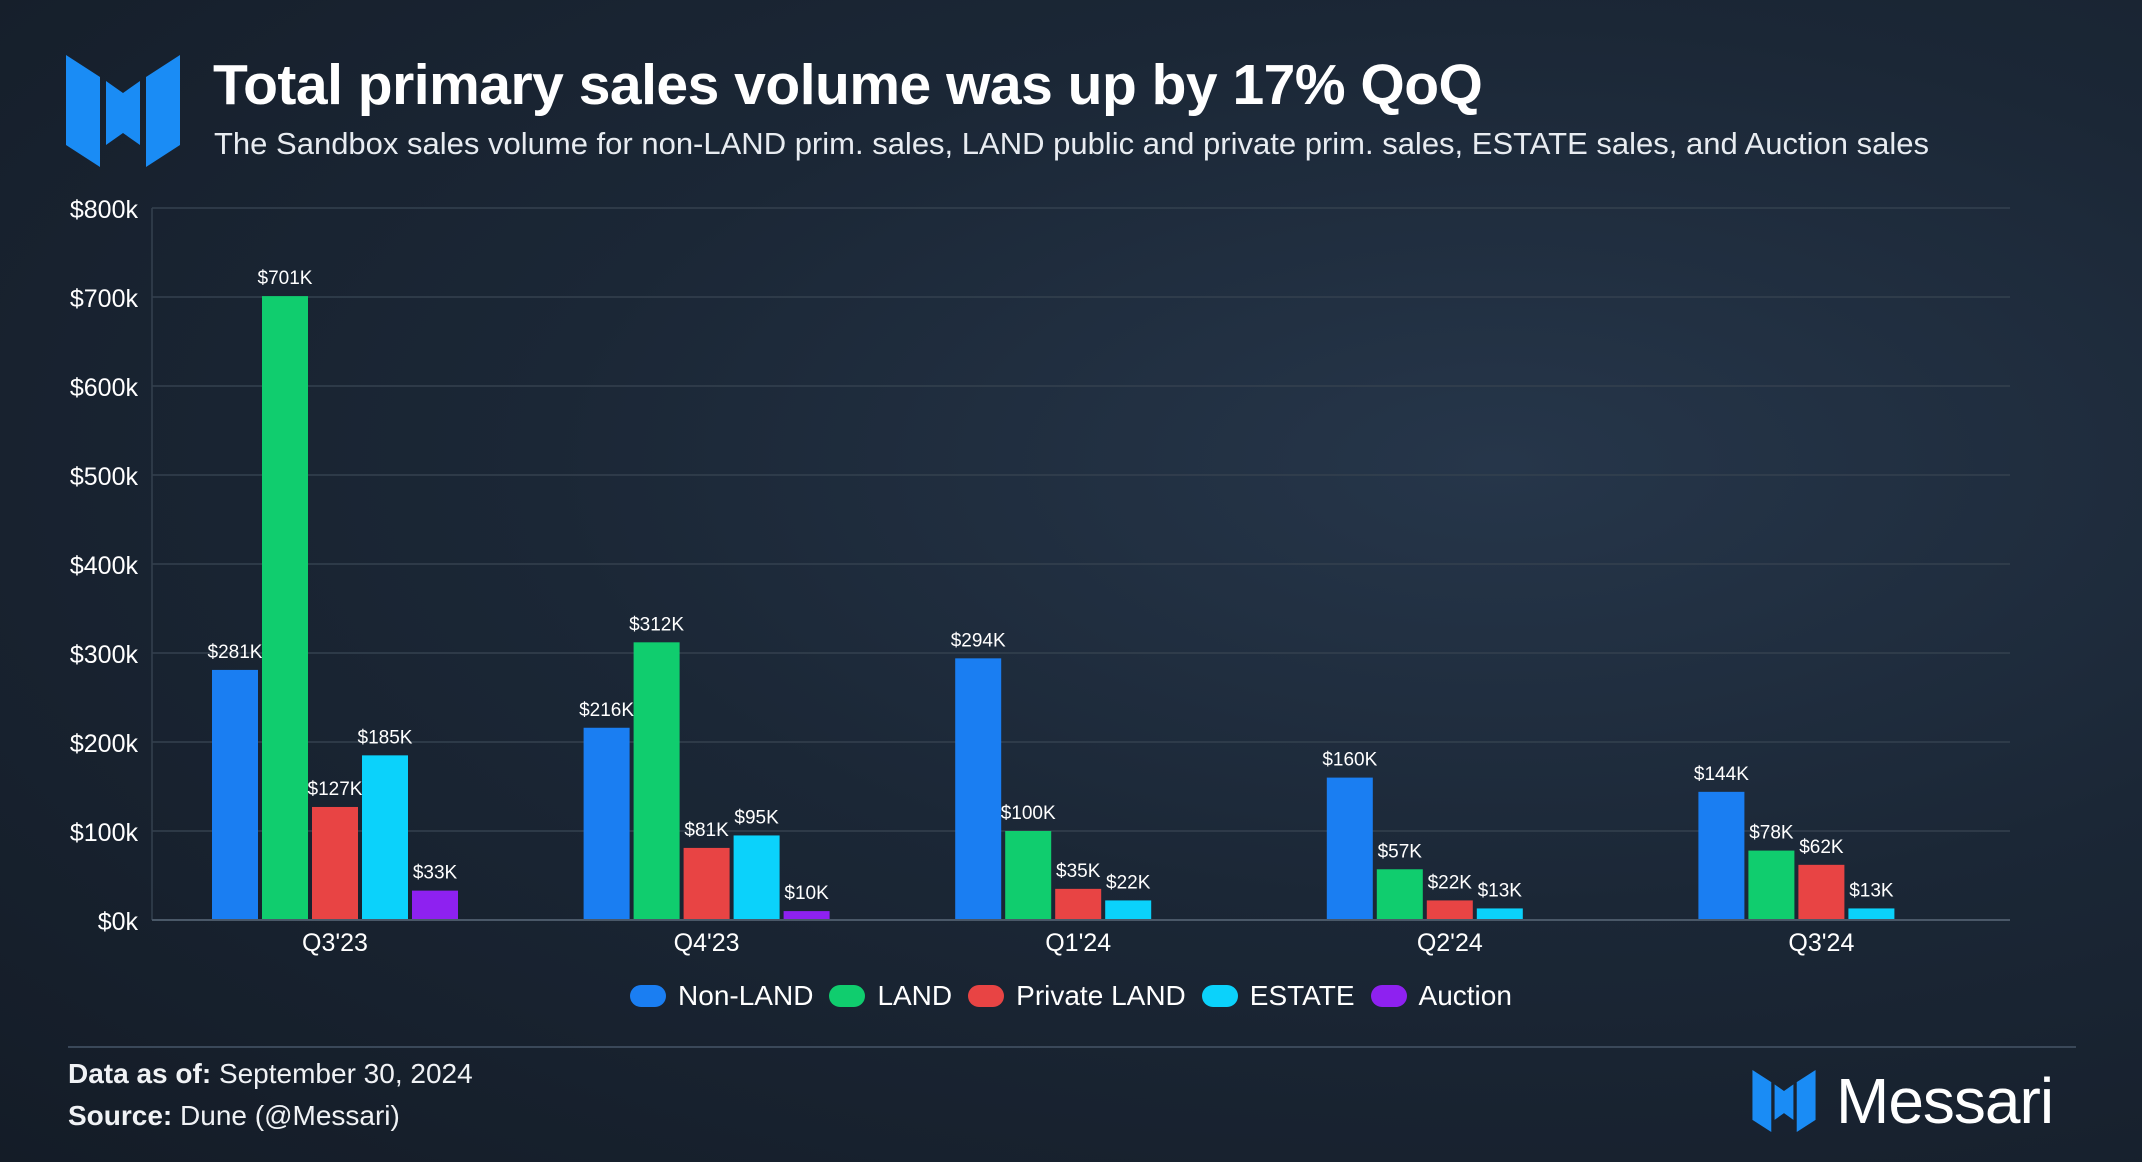  What do you see at coordinates (656, 624) in the screenshot?
I see `data-label: $312K` at bounding box center [656, 624].